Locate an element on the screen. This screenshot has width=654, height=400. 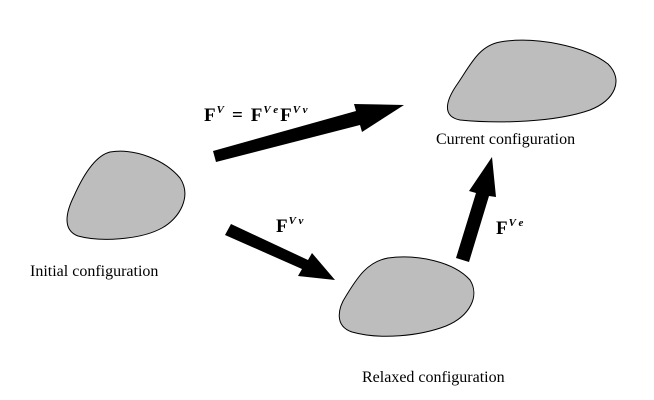
current-configuration-body is located at coordinates (532, 81).